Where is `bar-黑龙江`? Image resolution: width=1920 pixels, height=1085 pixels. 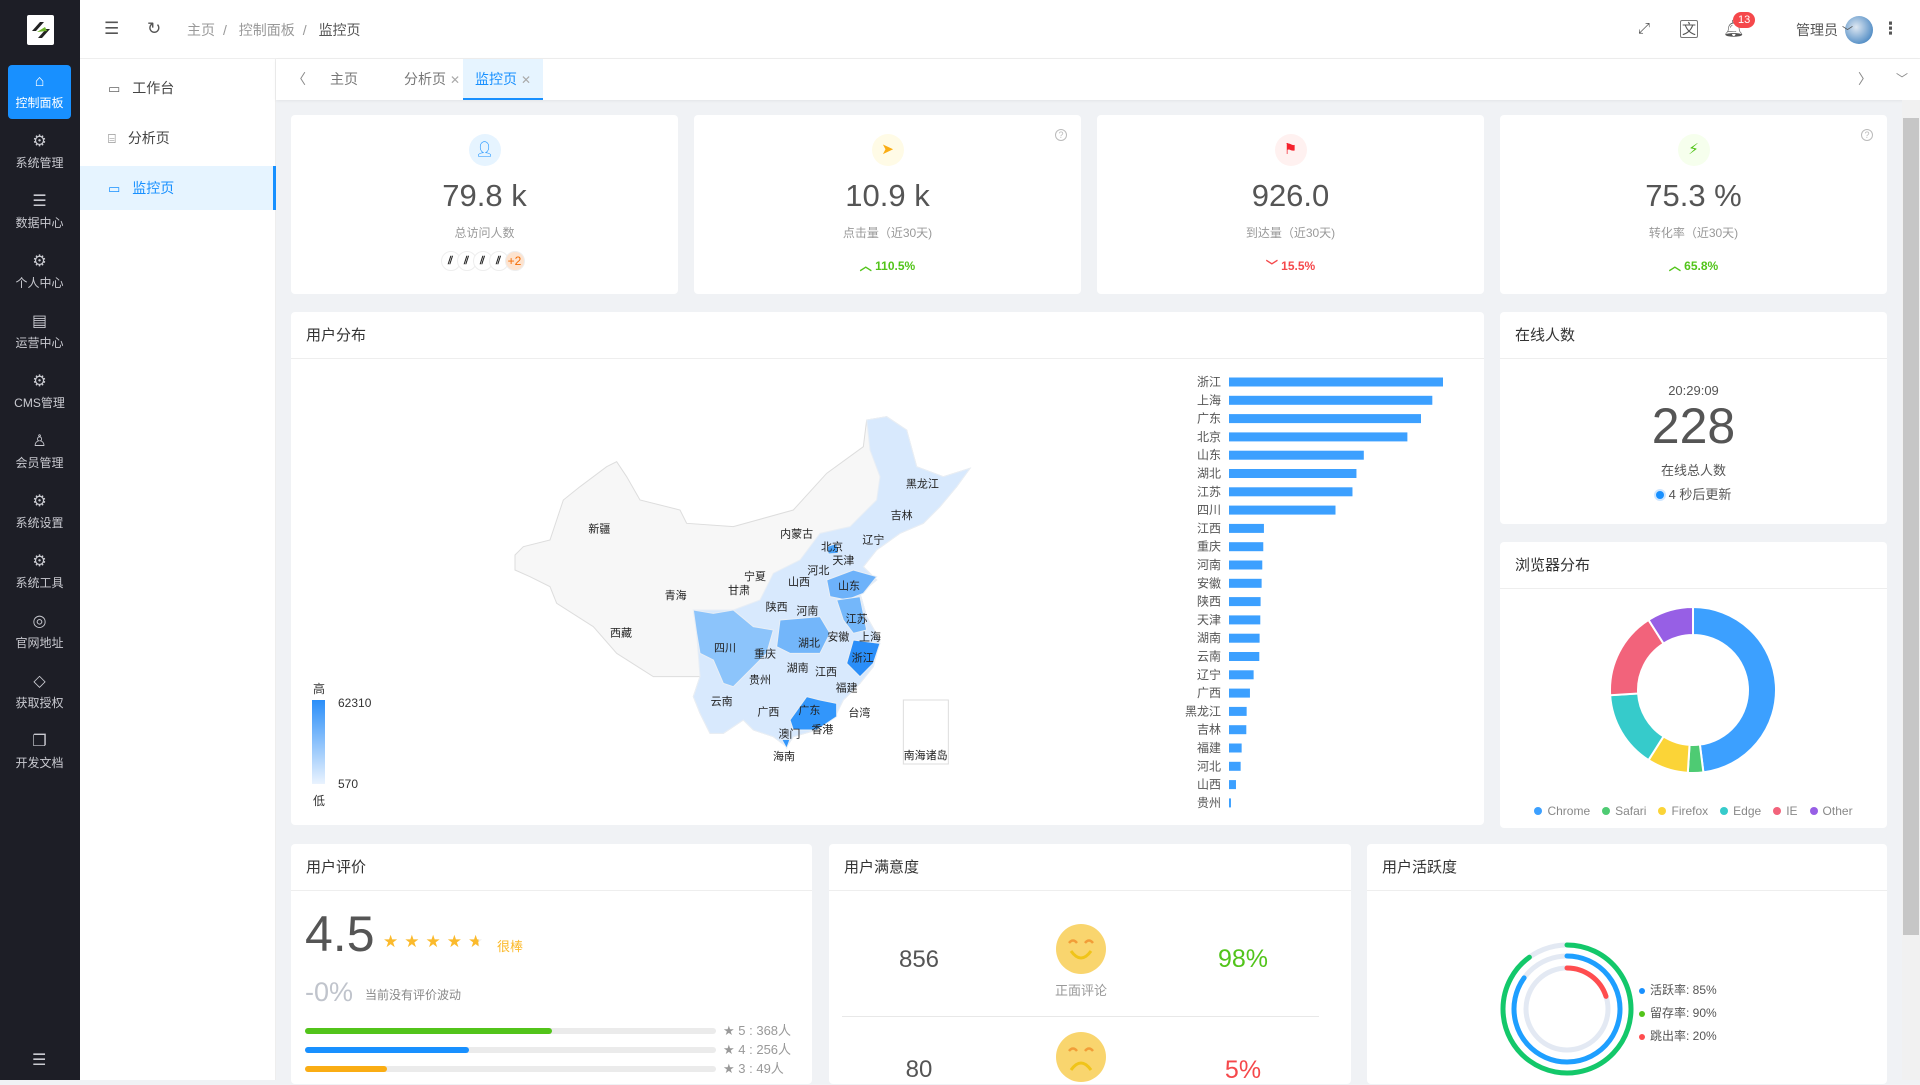
bar-黑龙江 is located at coordinates (1238, 711).